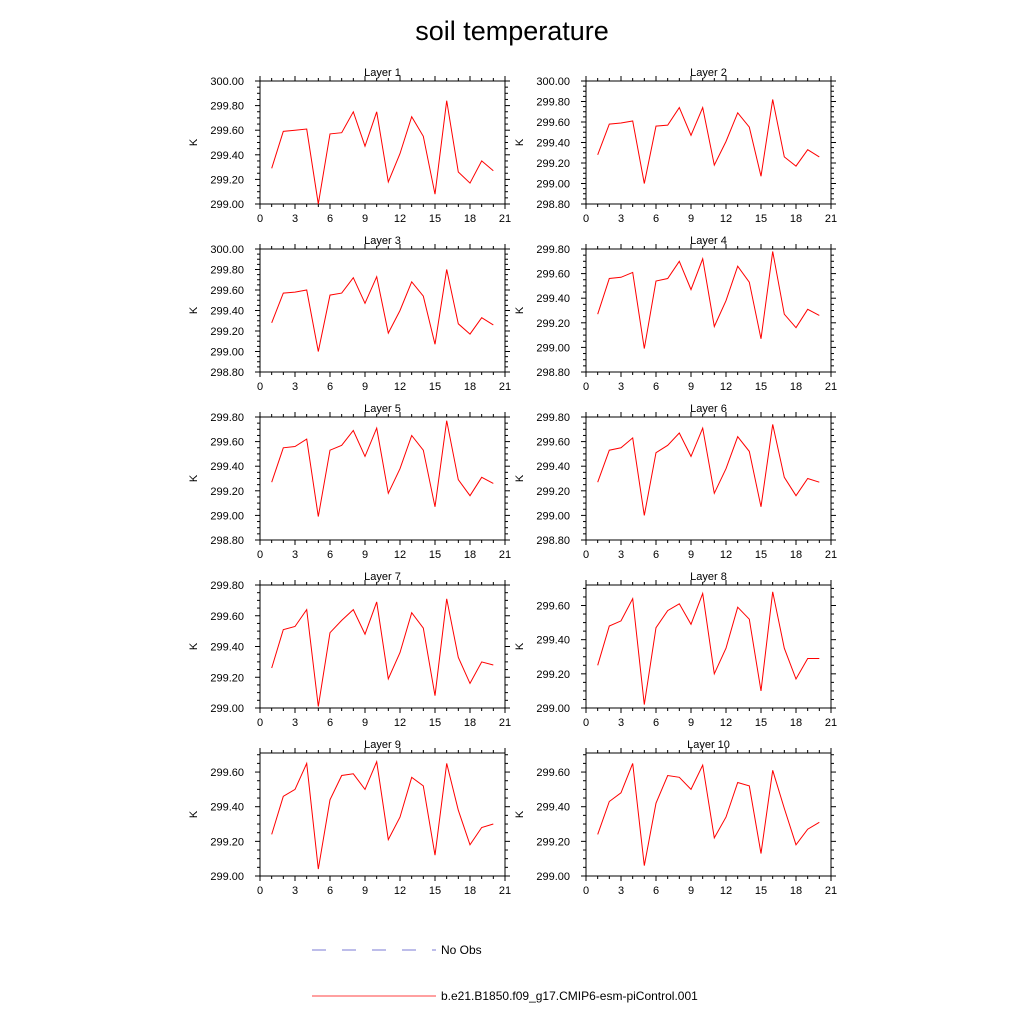 Image resolution: width=1024 pixels, height=1024 pixels. I want to click on panel-title: Layer 6, so click(708, 409).